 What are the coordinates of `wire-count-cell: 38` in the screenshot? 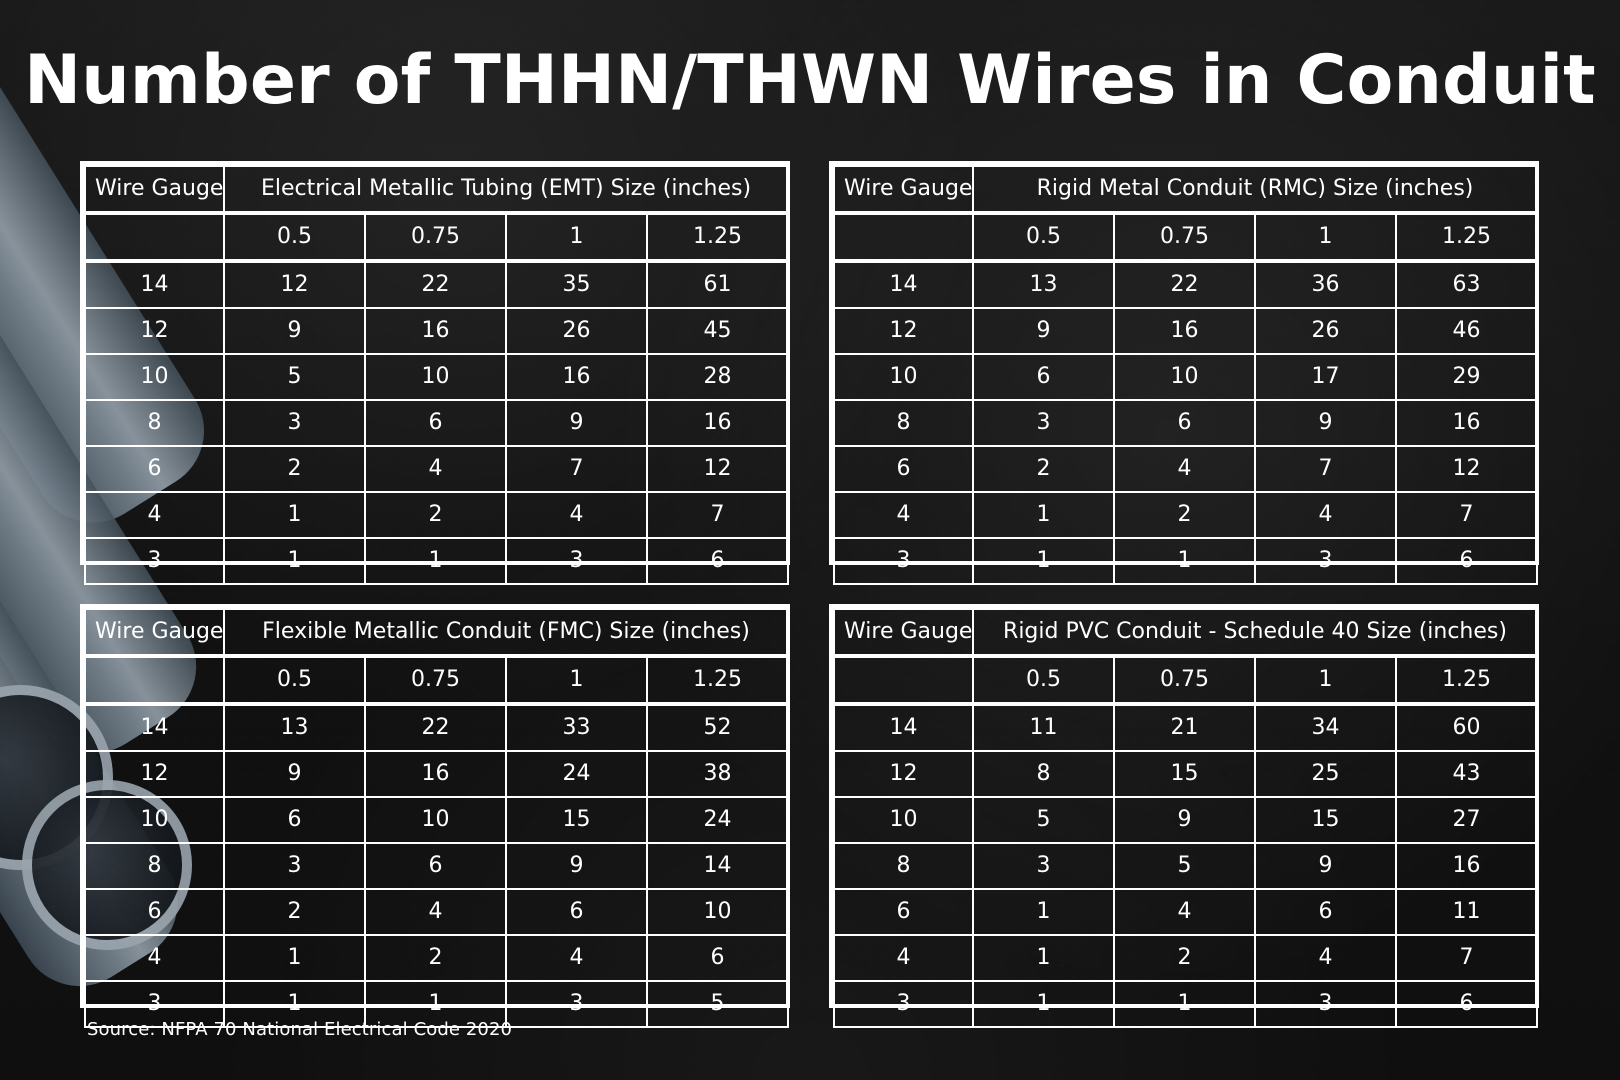 It's located at (717, 774).